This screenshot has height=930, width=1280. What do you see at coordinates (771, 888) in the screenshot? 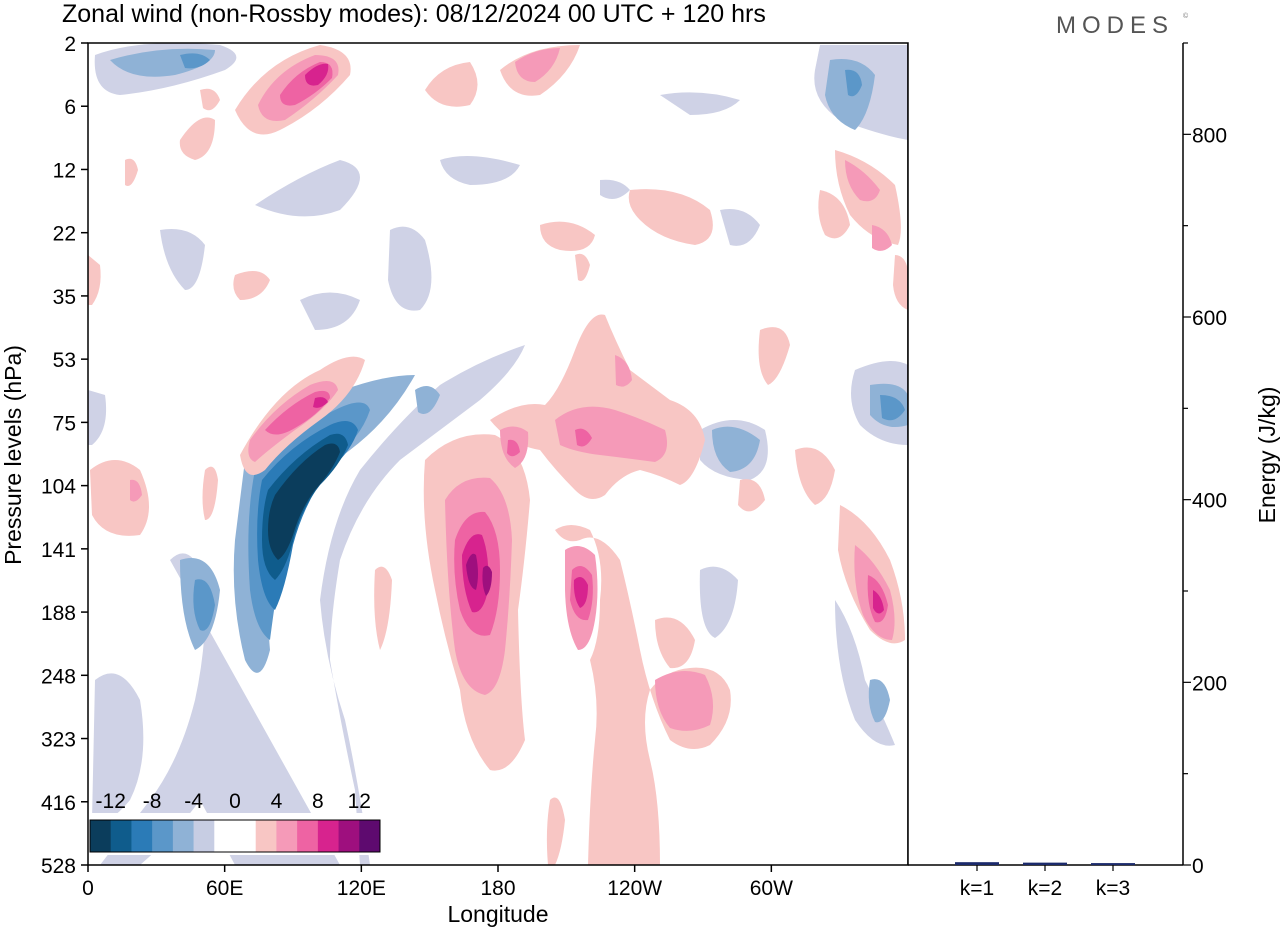
I see `x-tick-label: 60W` at bounding box center [771, 888].